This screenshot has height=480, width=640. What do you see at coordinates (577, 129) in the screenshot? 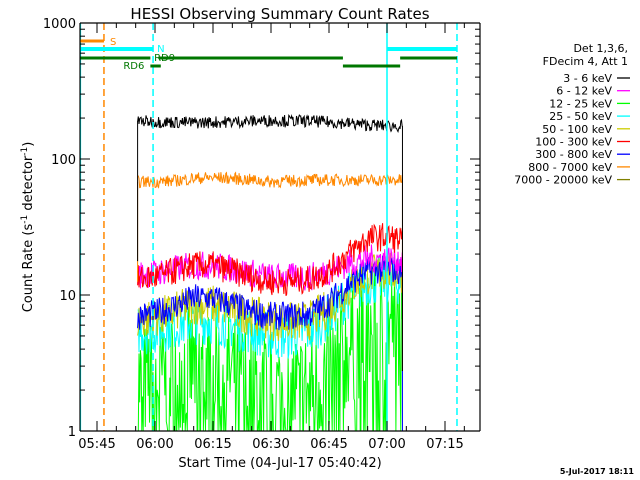
I see `legend-label: 50 - 100 keV` at bounding box center [577, 129].